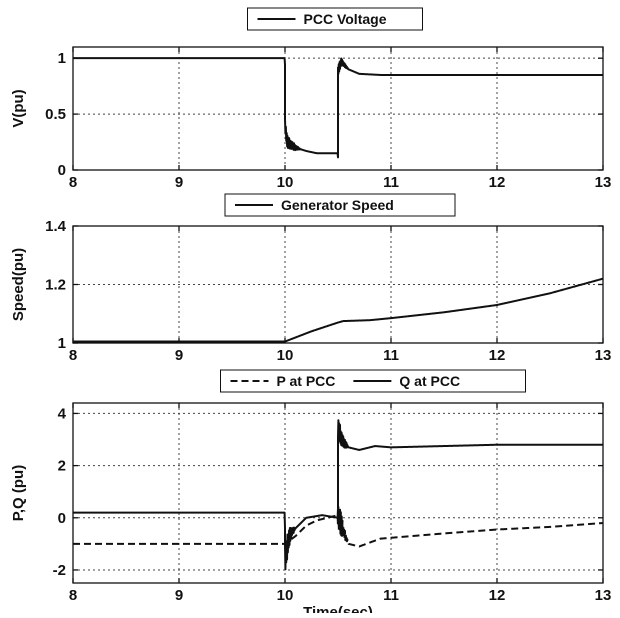  What do you see at coordinates (306, 381) in the screenshot?
I see `legend-entry: P at PCC` at bounding box center [306, 381].